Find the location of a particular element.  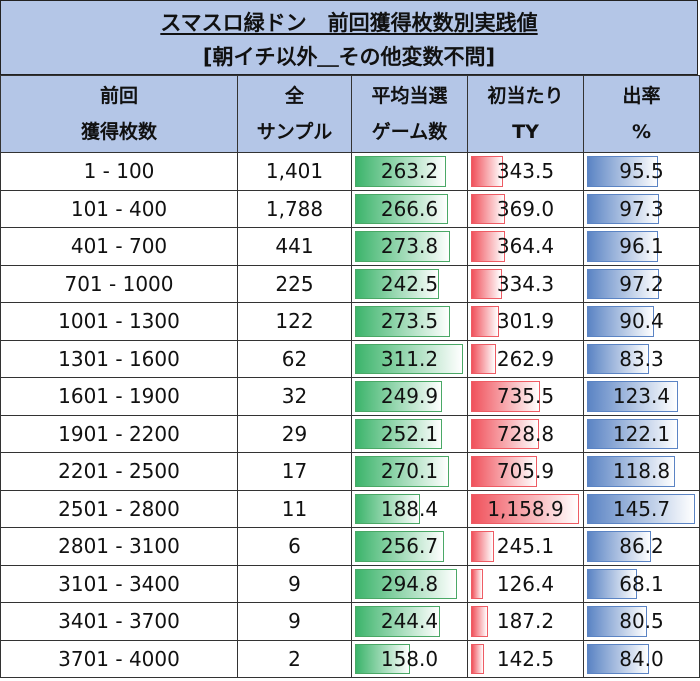

table-row: 2501 - 2800 11 188.4 1,158.9 145.7 is located at coordinates (350, 508).